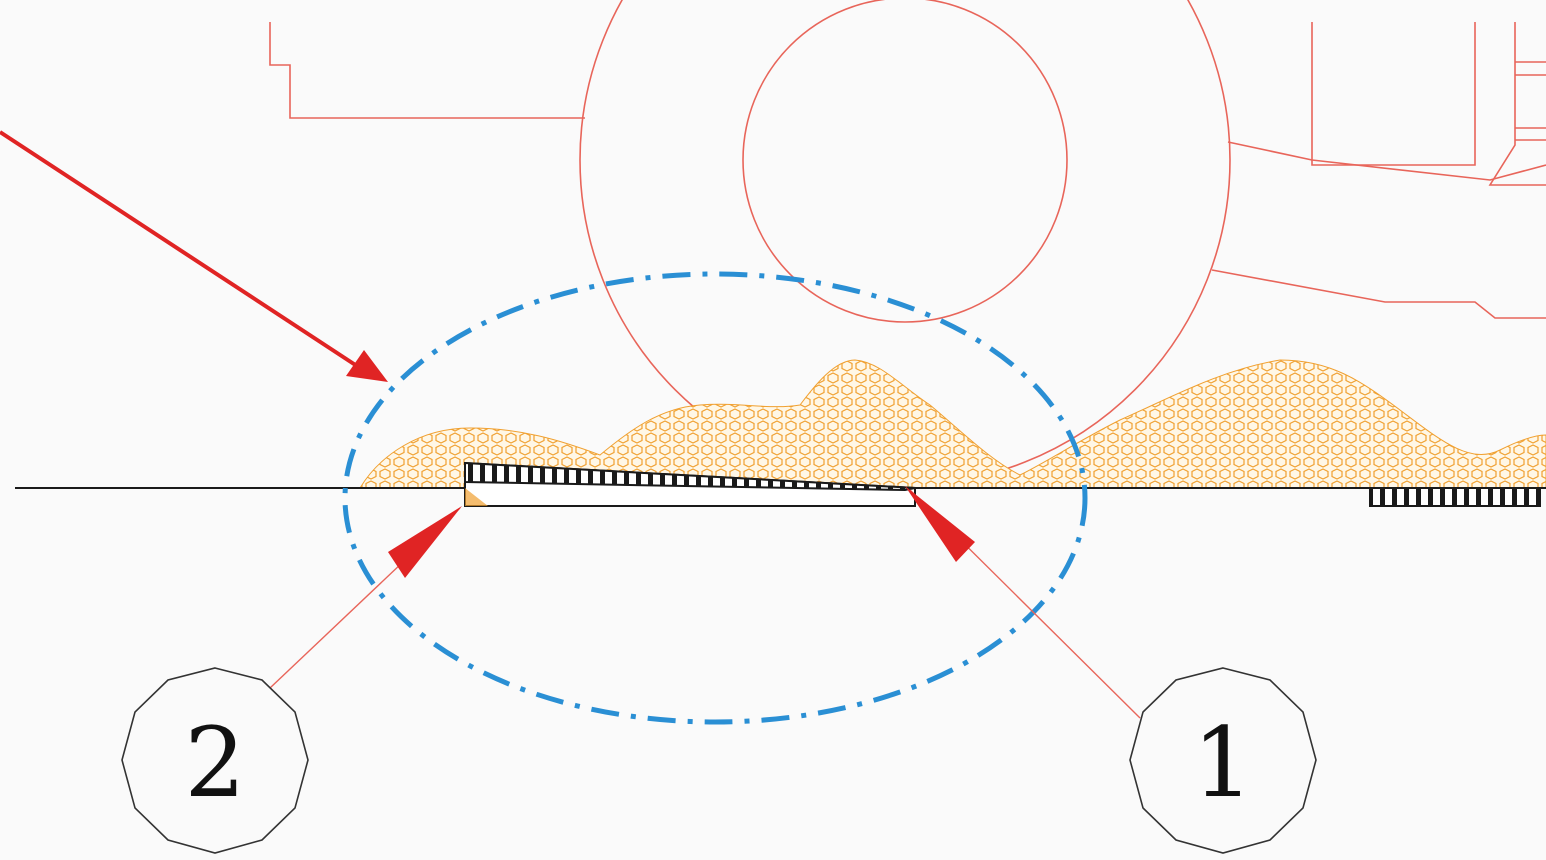 Image resolution: width=1546 pixels, height=860 pixels. Describe the element at coordinates (1455, 497) in the screenshot. I see `right-hatched-plate` at that location.